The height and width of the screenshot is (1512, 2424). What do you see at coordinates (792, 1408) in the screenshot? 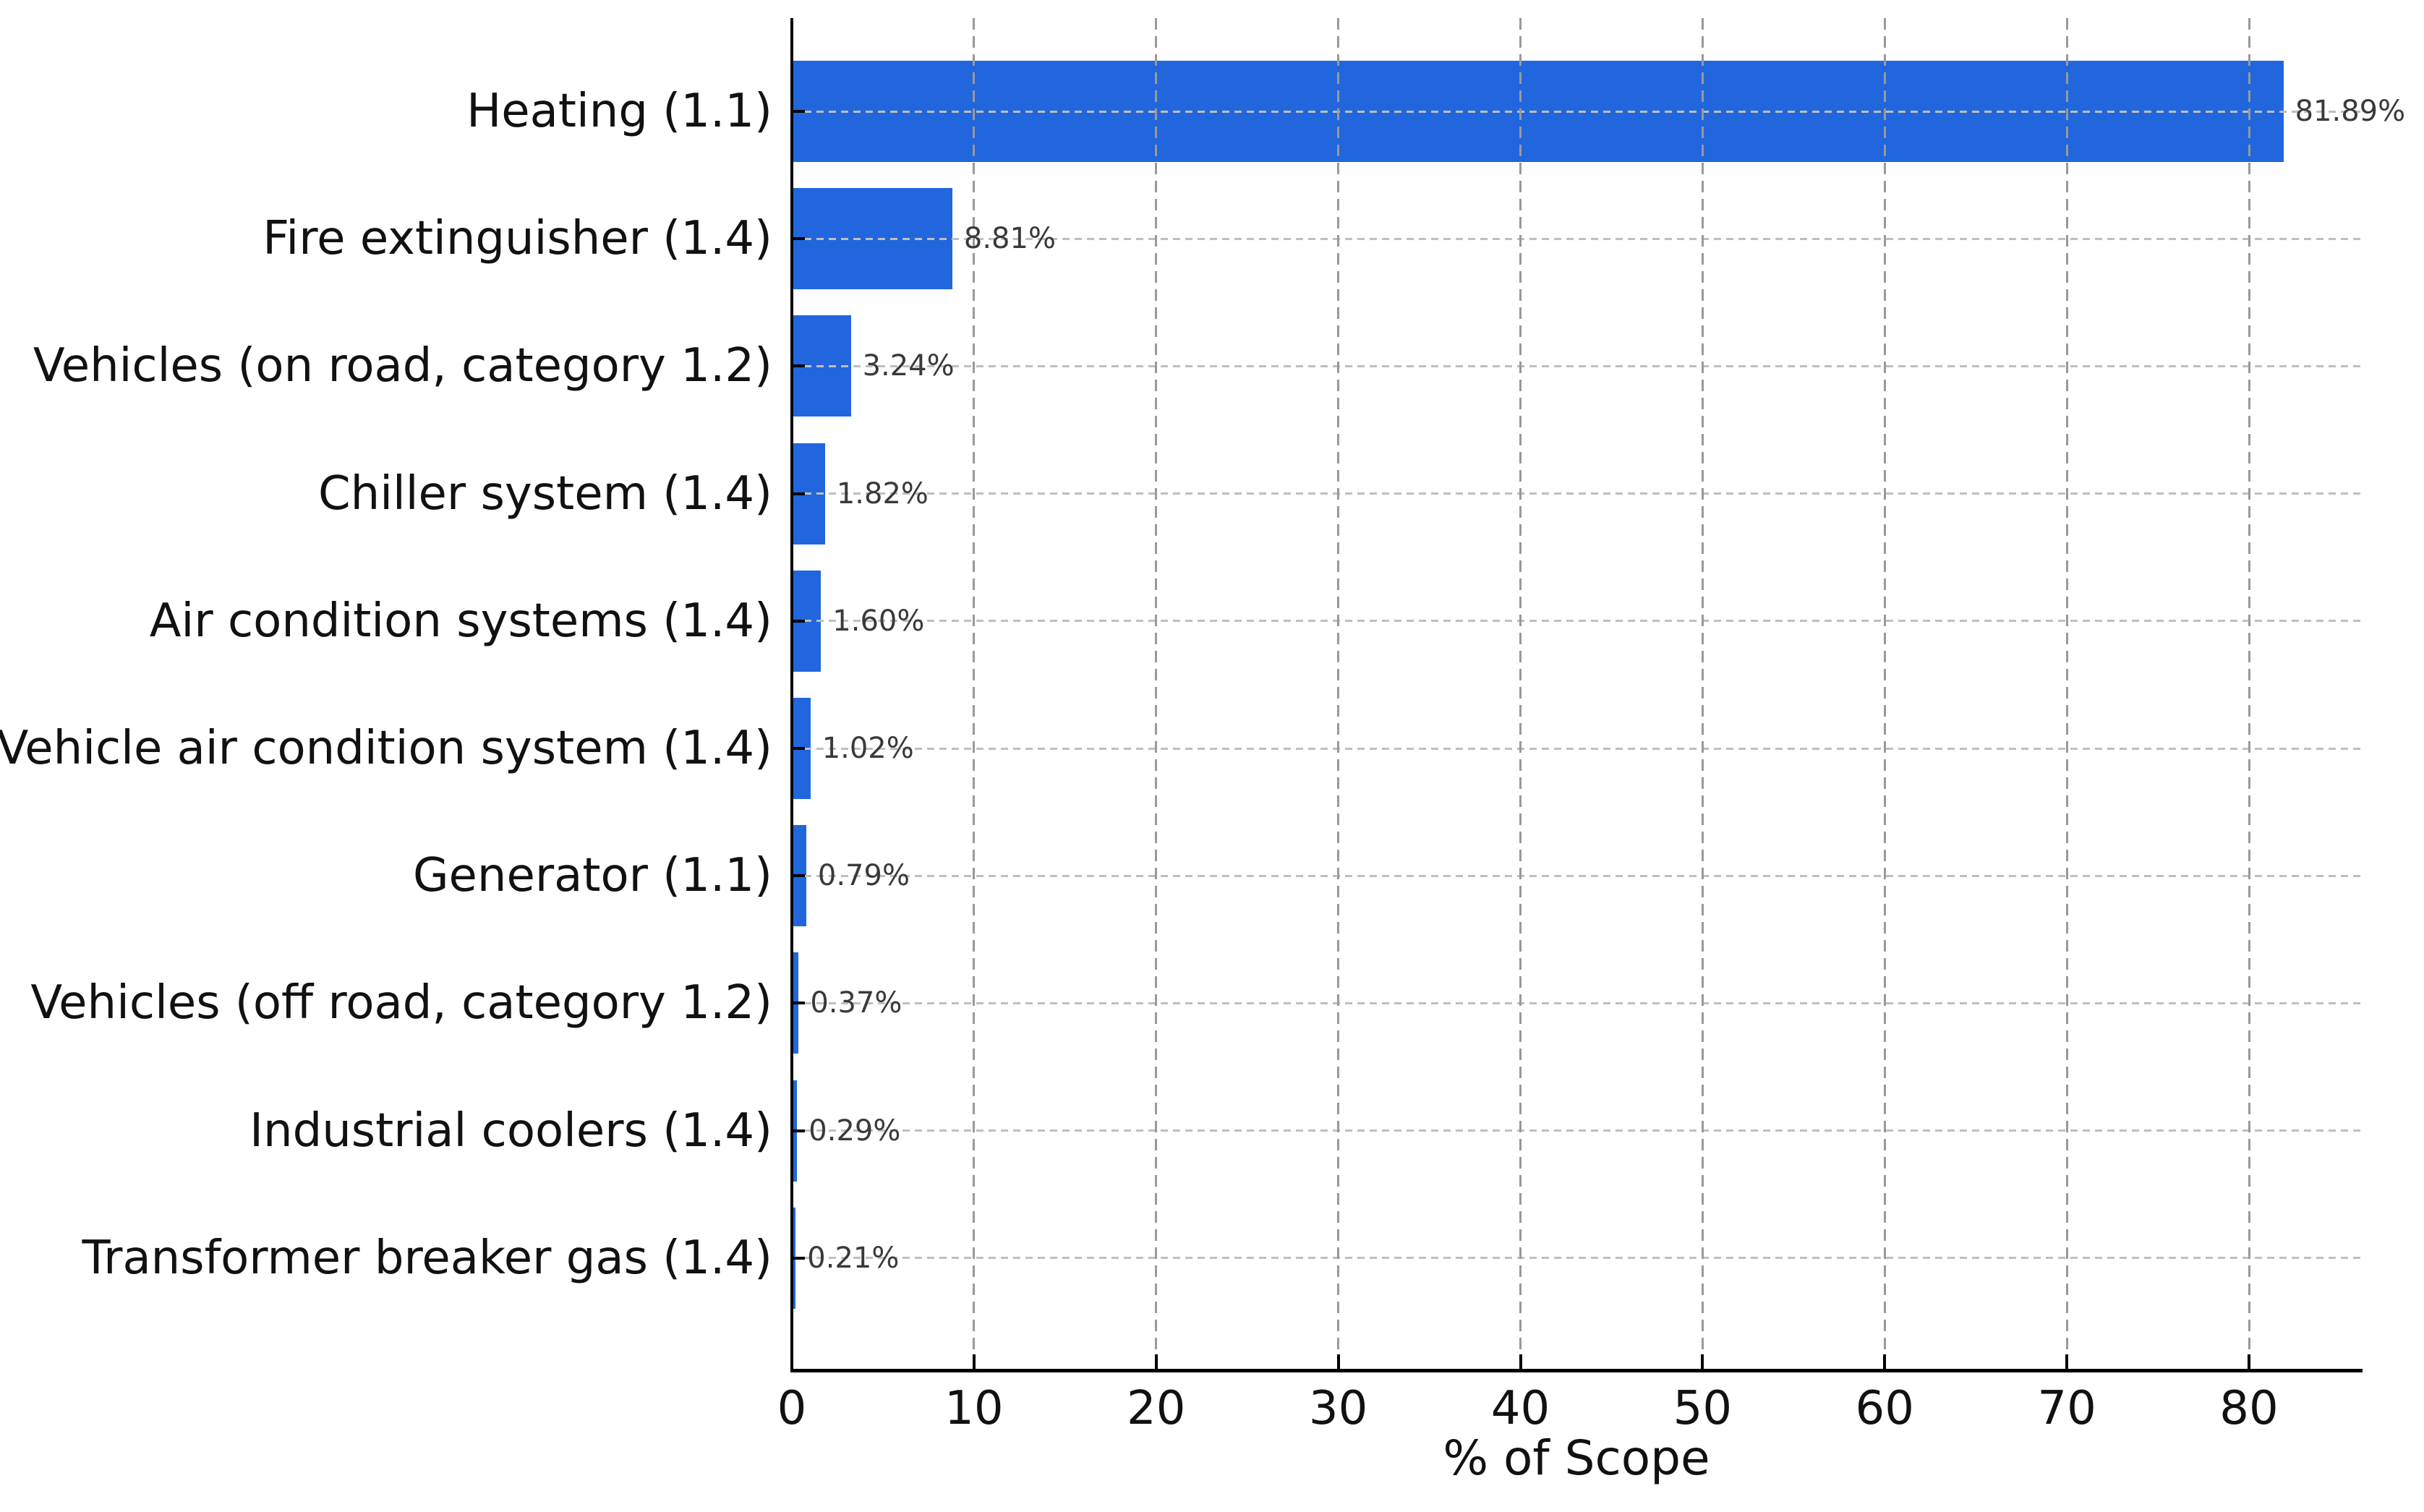
I see `x-tick-label: 0` at bounding box center [792, 1408].